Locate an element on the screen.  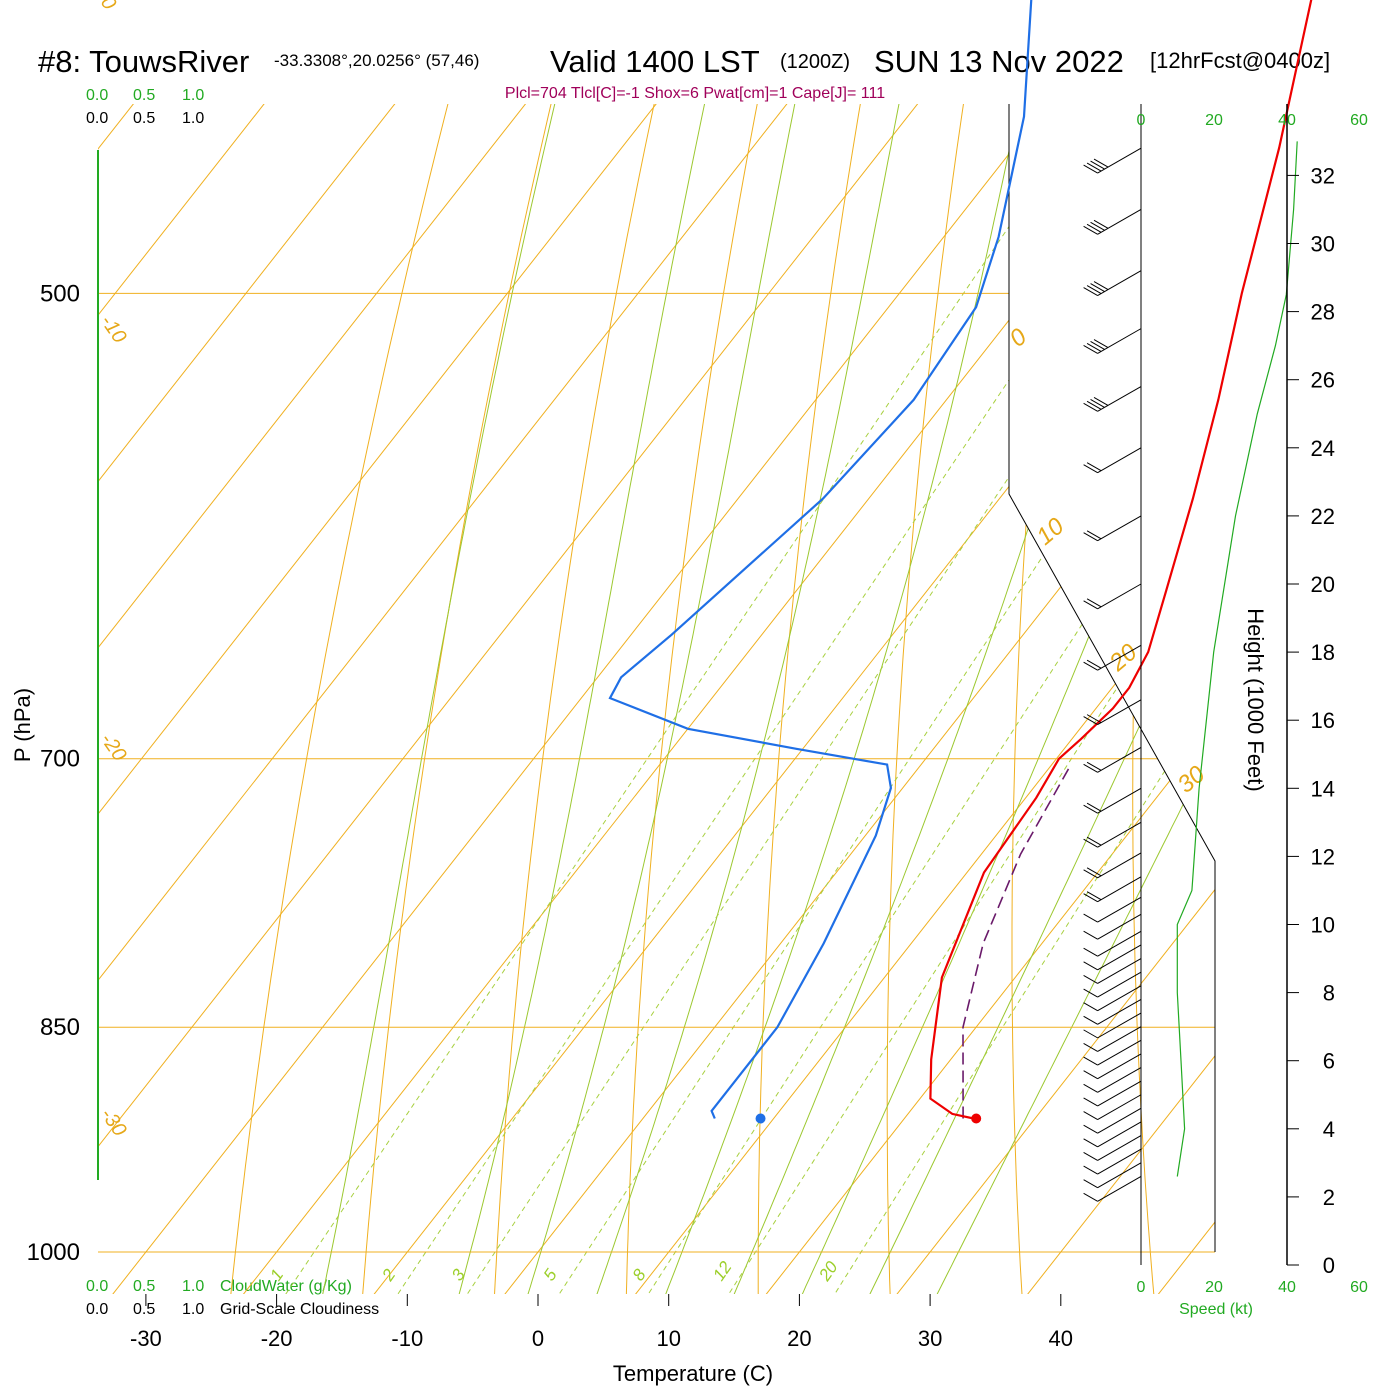
speed-axis-label: Speed (kt) is located at coordinates (1216, 1309).